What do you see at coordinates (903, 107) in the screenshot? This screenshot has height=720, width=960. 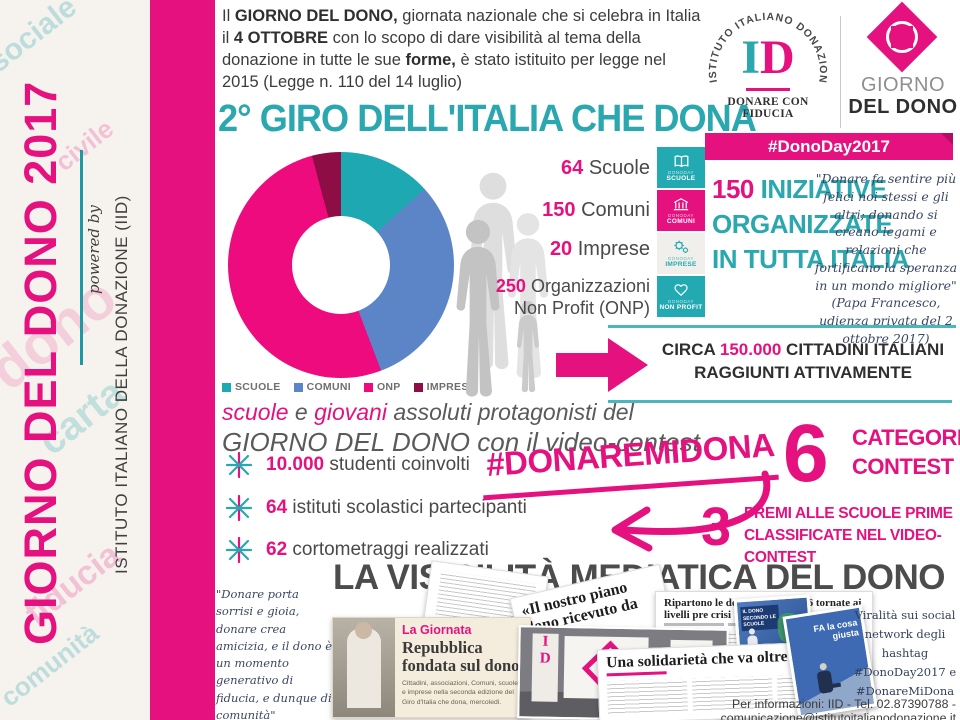 I see `gdd-name-2: DEL DONO` at bounding box center [903, 107].